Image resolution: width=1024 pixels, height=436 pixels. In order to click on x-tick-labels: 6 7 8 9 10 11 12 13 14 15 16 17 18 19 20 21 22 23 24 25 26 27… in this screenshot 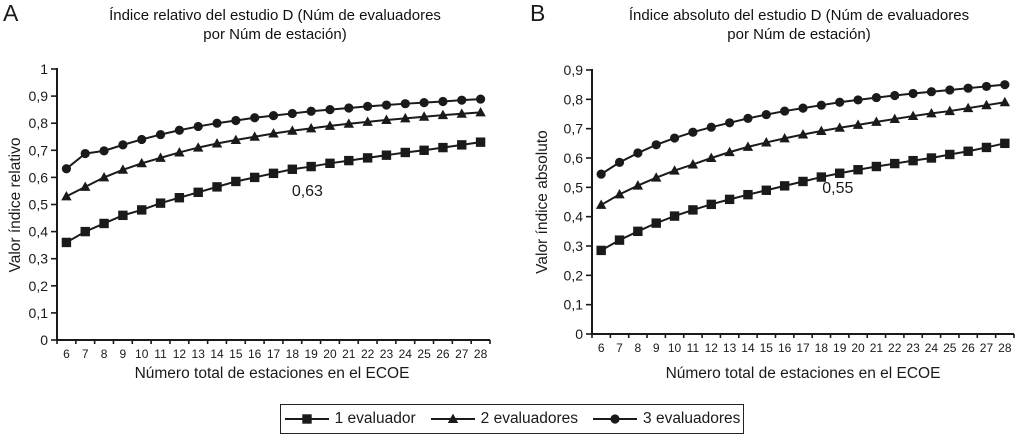, I will do `click(275, 354)`.